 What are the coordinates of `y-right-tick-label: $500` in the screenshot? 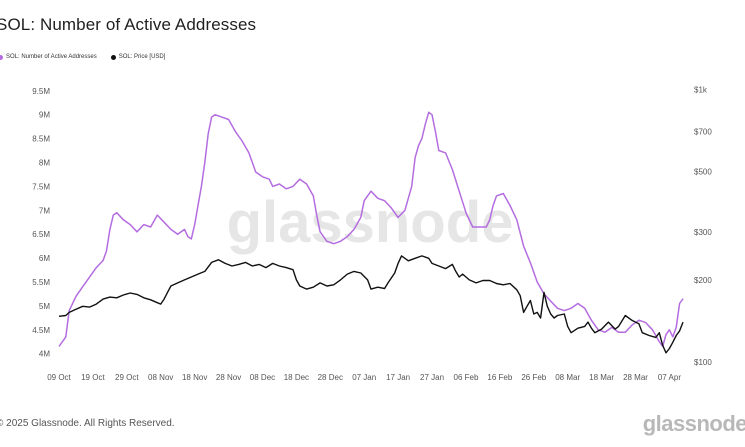 It's located at (703, 172).